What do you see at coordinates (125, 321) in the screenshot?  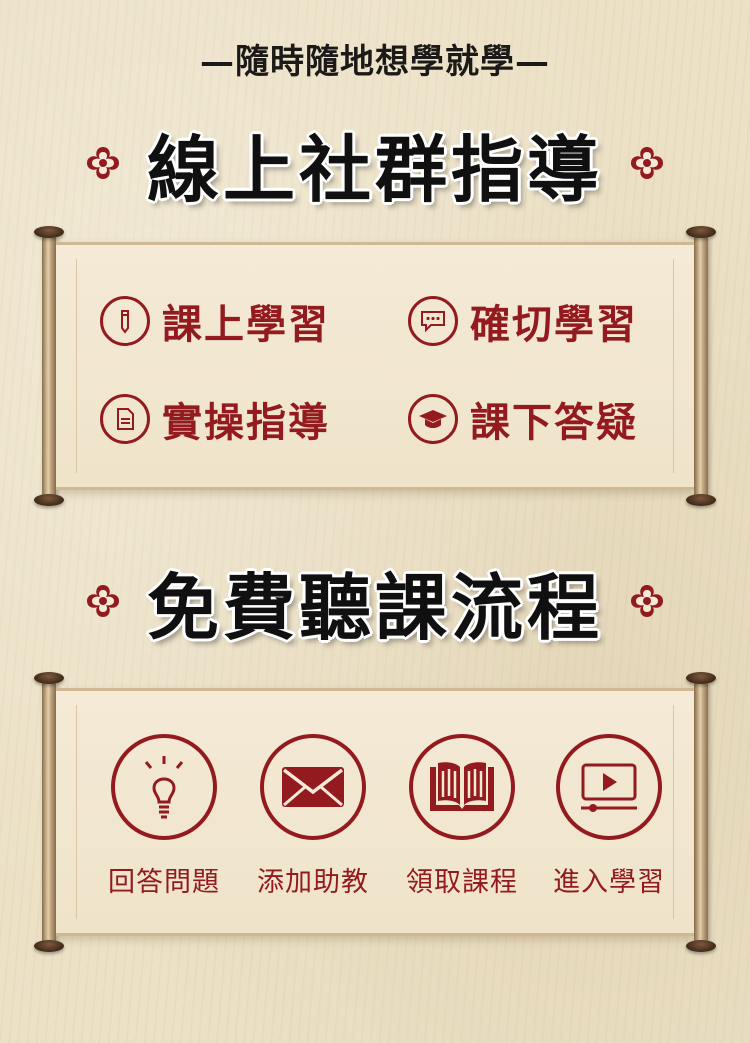 I see `pencil-icon` at bounding box center [125, 321].